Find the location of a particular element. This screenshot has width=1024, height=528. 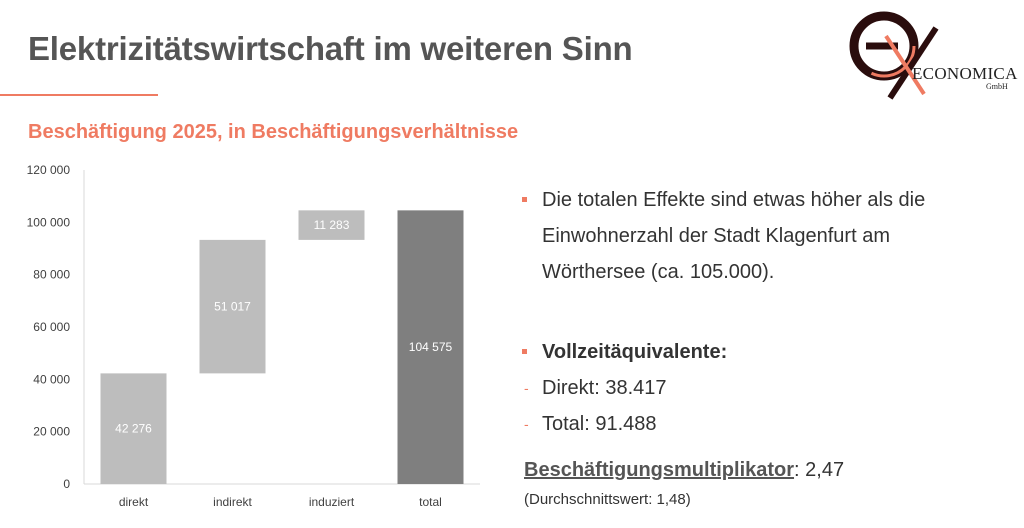

title-underline is located at coordinates (79, 95).